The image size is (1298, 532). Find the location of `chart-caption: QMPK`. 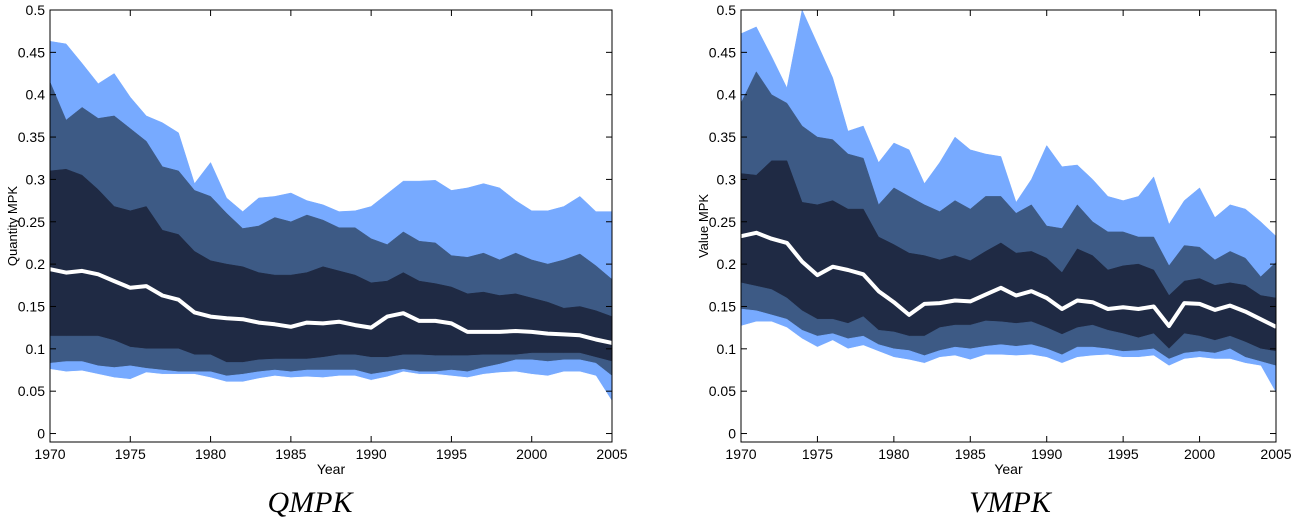

chart-caption: QMPK is located at coordinates (311, 502).